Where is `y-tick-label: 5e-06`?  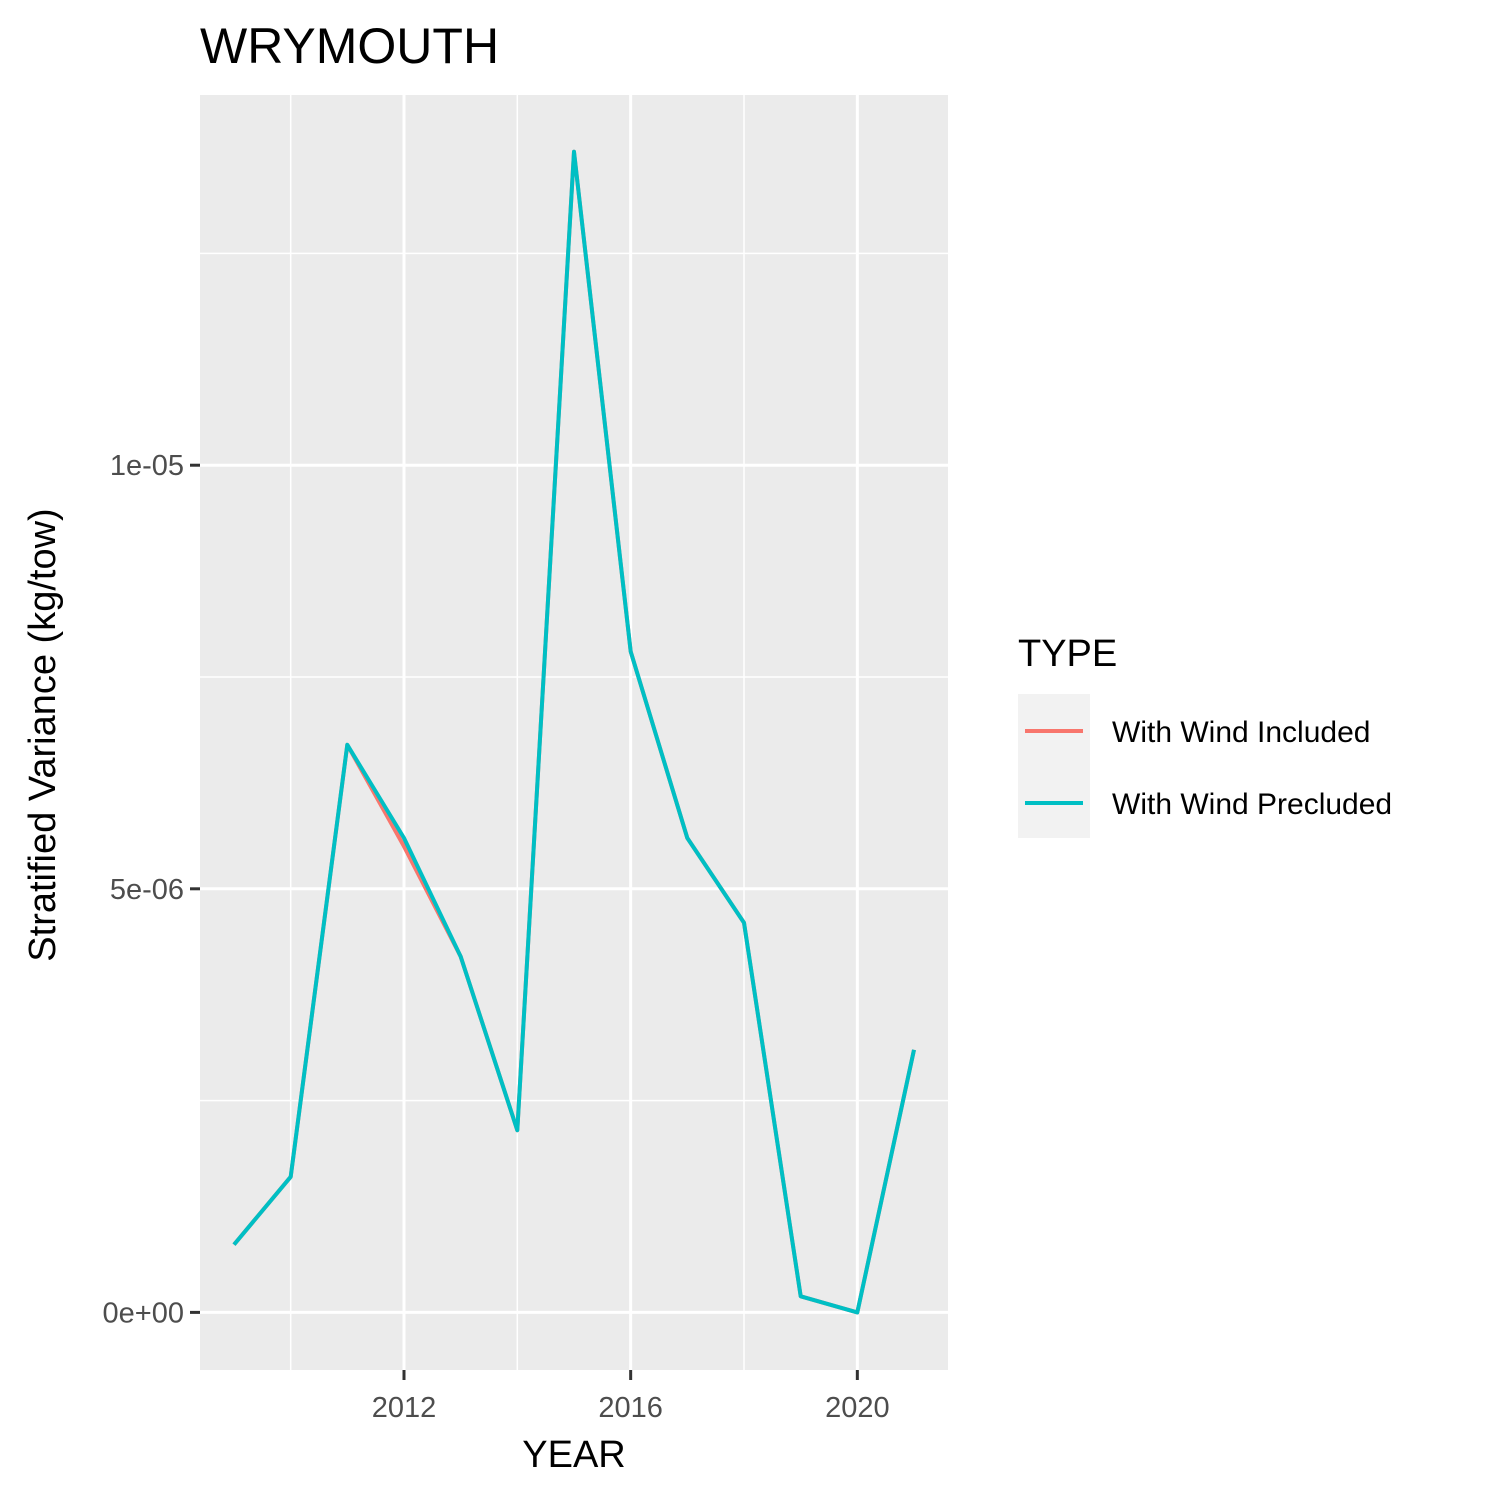 y-tick-label: 5e-06 is located at coordinates (147, 890).